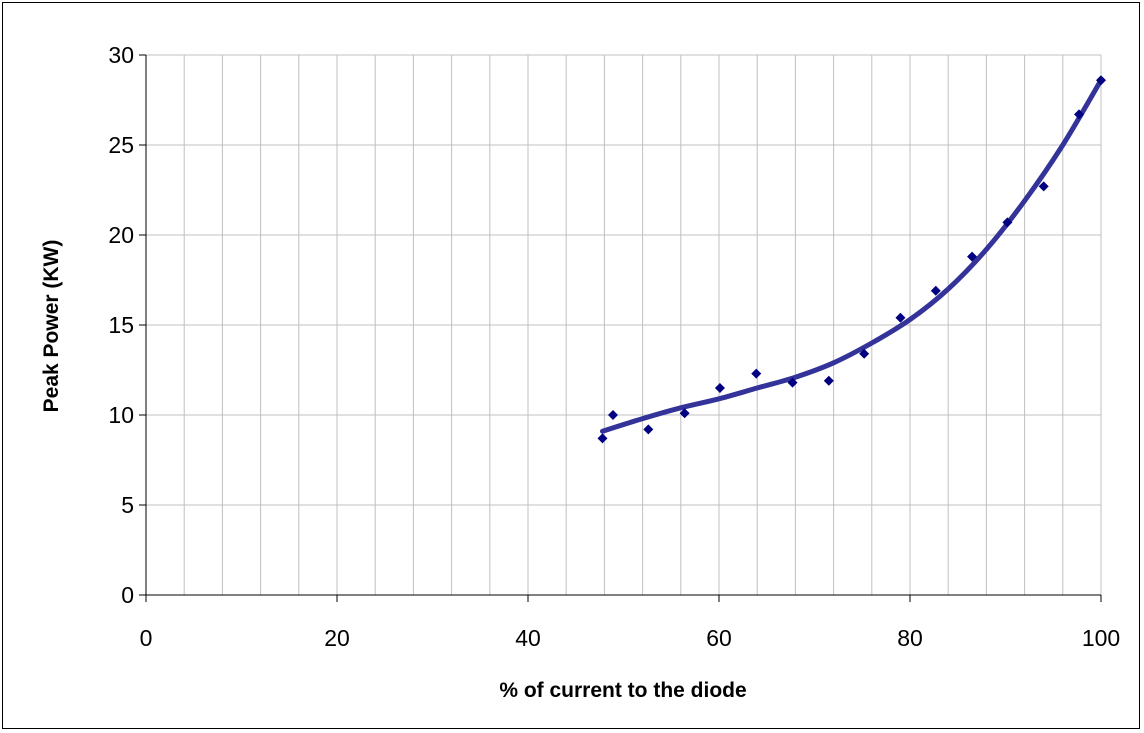  I want to click on x-tick-label: 0, so click(146, 638).